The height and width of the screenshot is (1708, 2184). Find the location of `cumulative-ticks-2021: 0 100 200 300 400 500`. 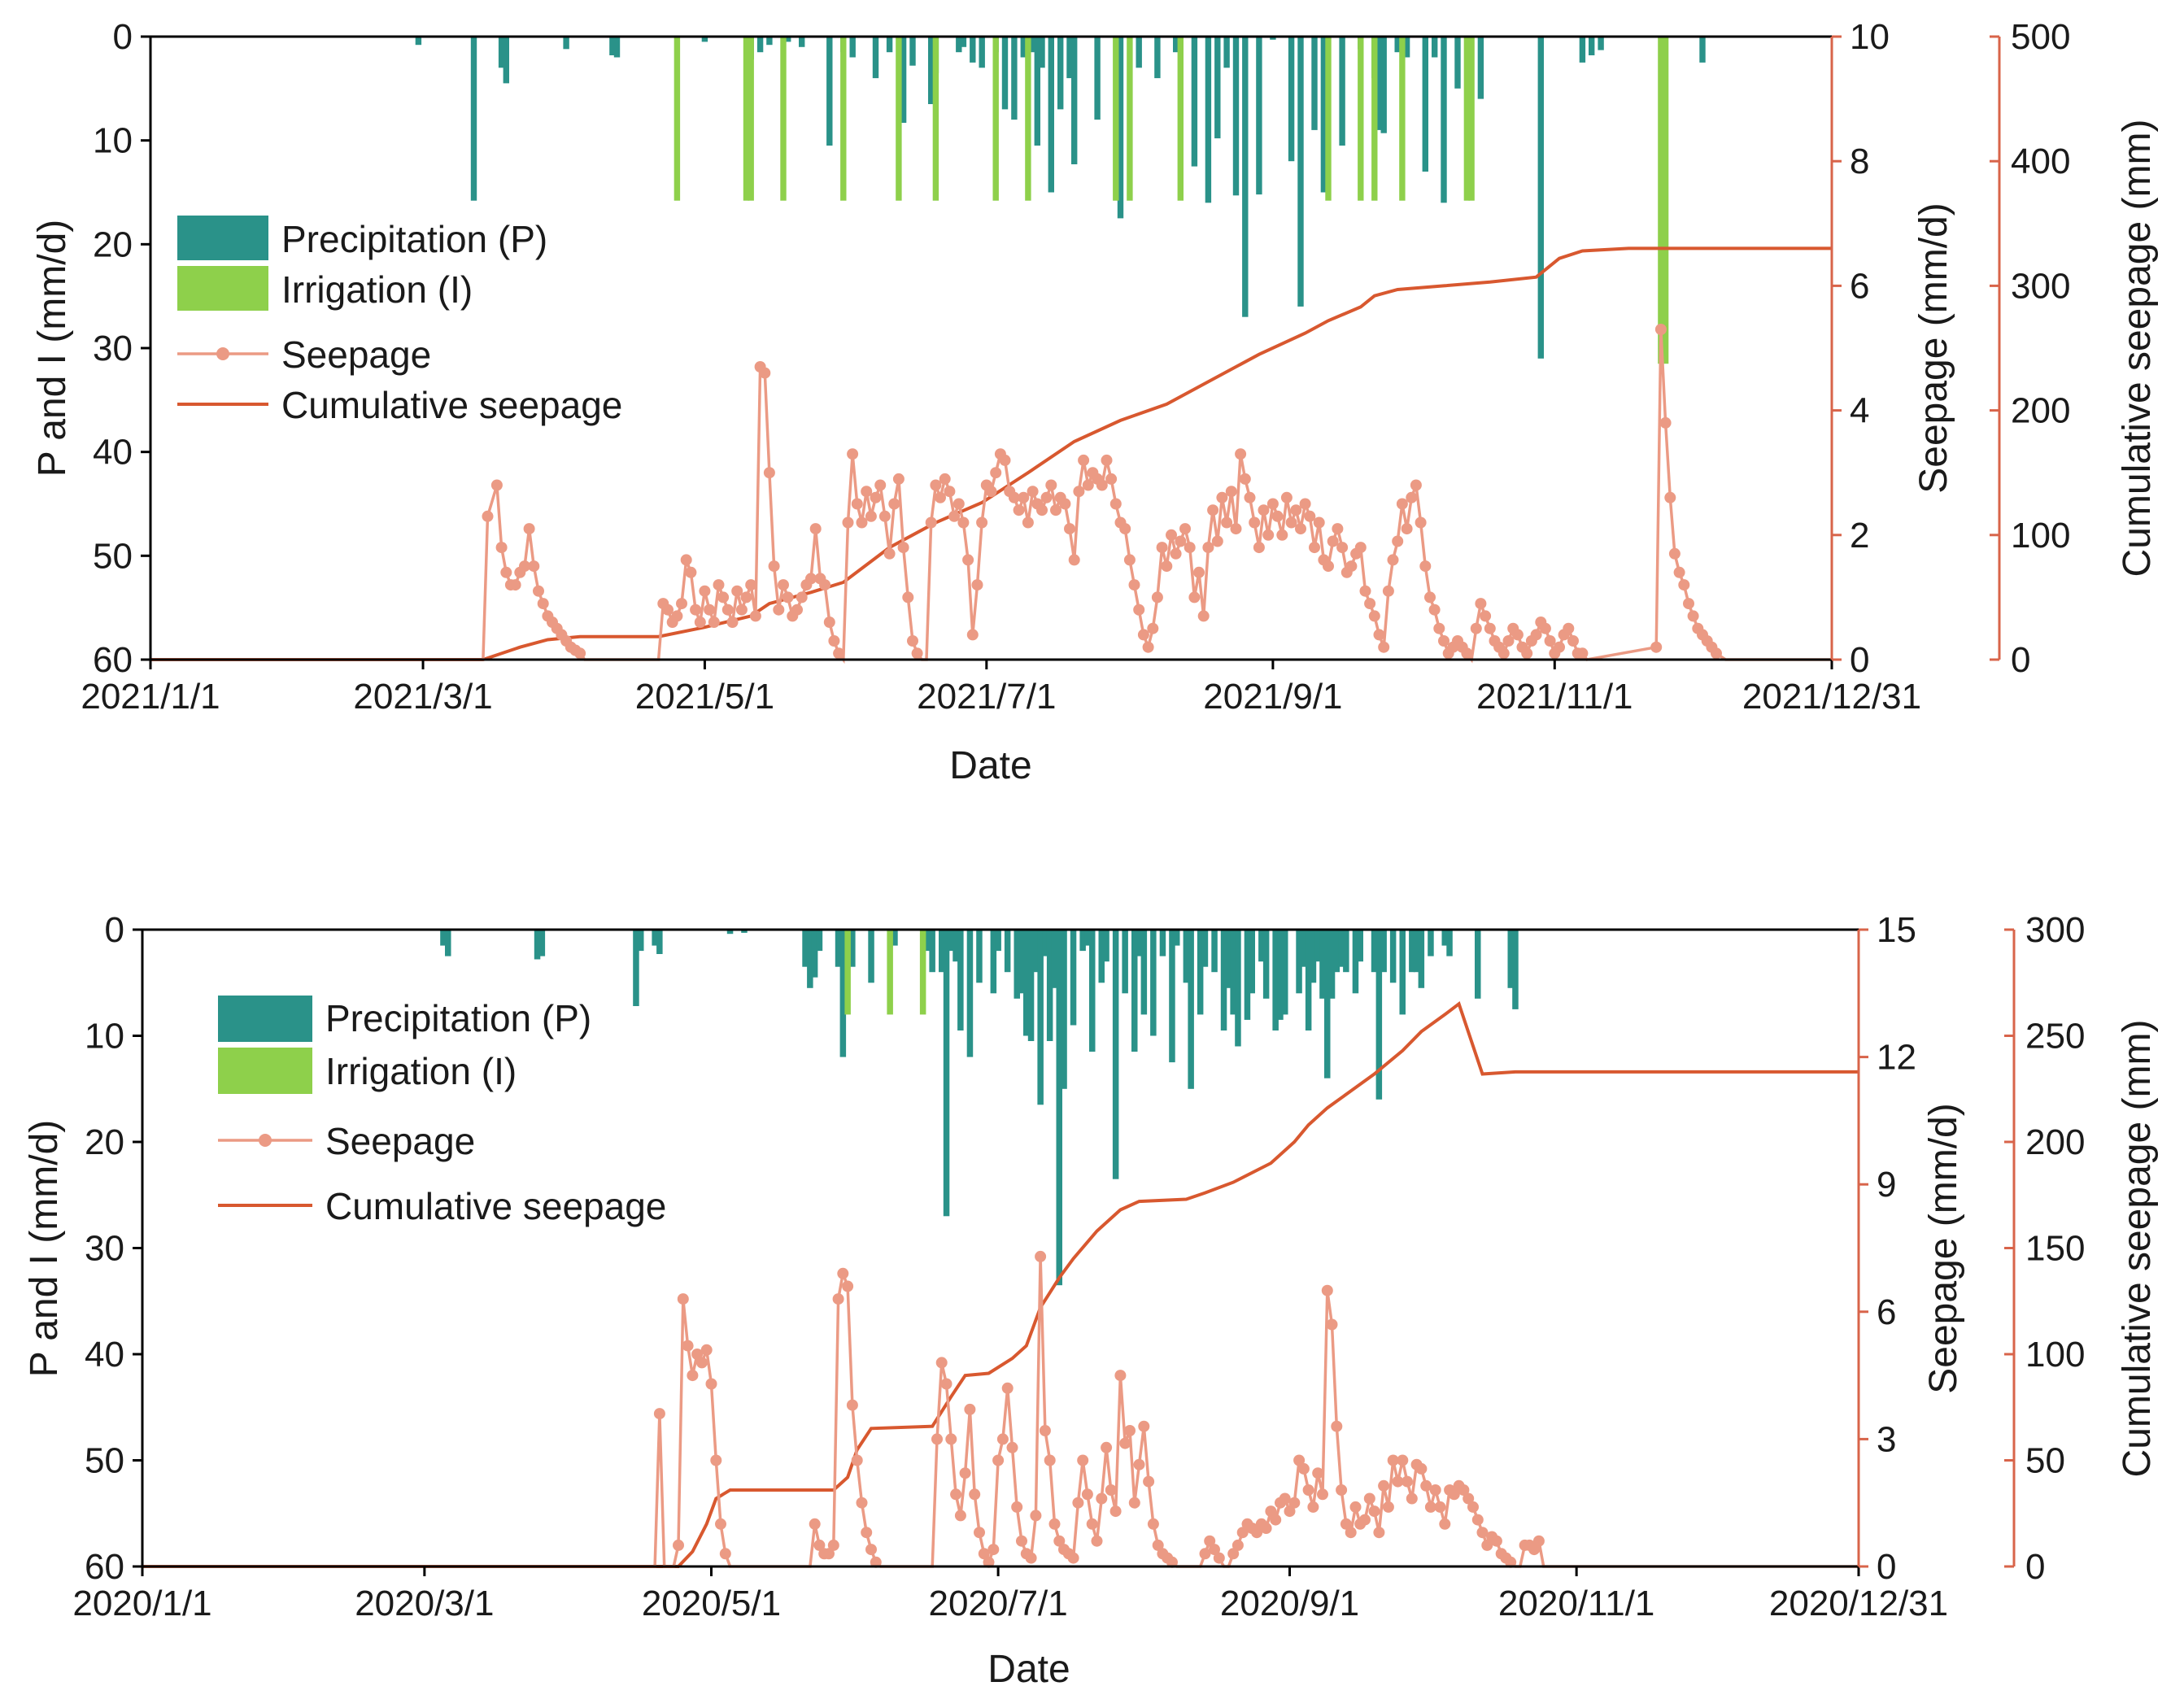

cumulative-ticks-2021: 0 100 200 300 400 500 is located at coordinates (2030, 348).